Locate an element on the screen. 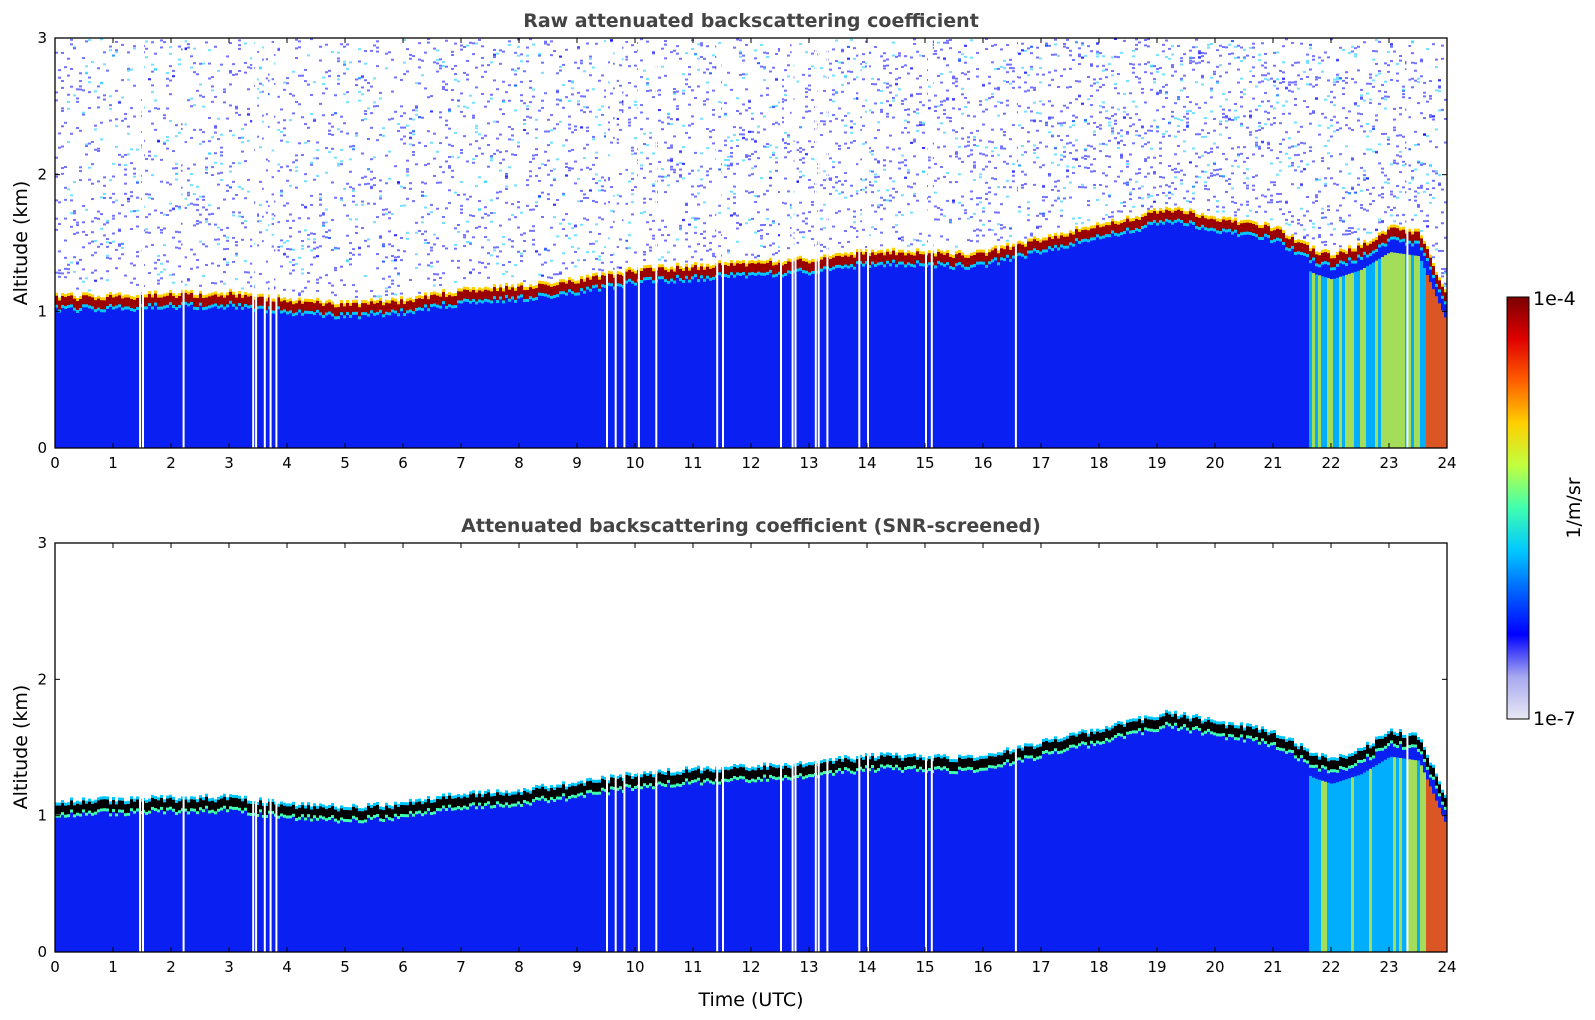 The width and height of the screenshot is (1595, 1020). colorbar: 1e-4 1e-7 1/m/sr is located at coordinates (1545, 509).